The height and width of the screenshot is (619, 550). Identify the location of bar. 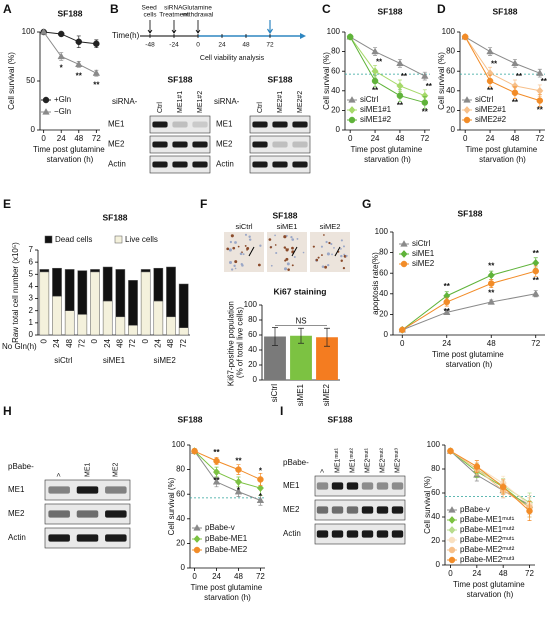
(327, 358).